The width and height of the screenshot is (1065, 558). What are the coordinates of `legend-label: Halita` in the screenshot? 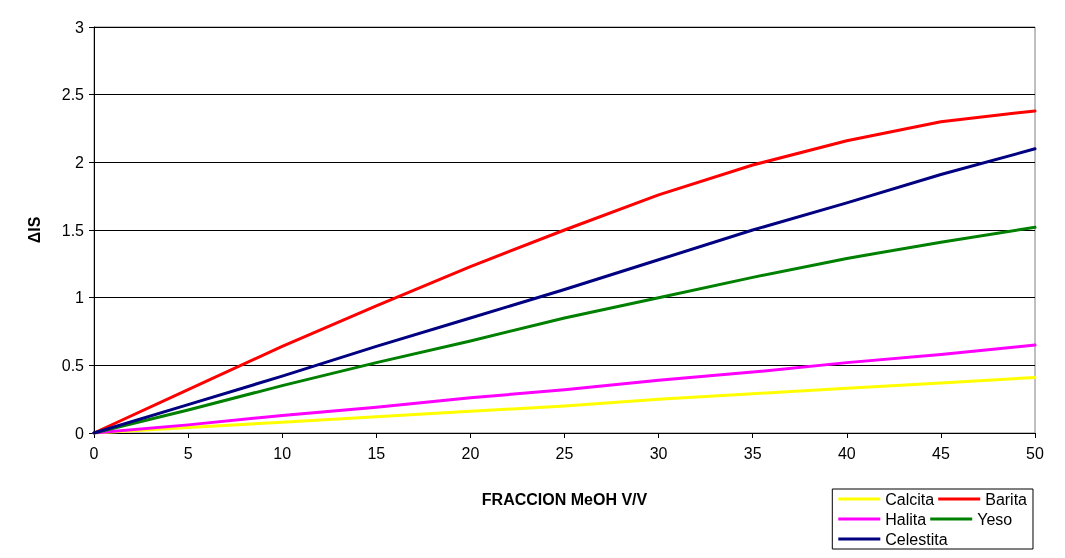 It's located at (906, 519).